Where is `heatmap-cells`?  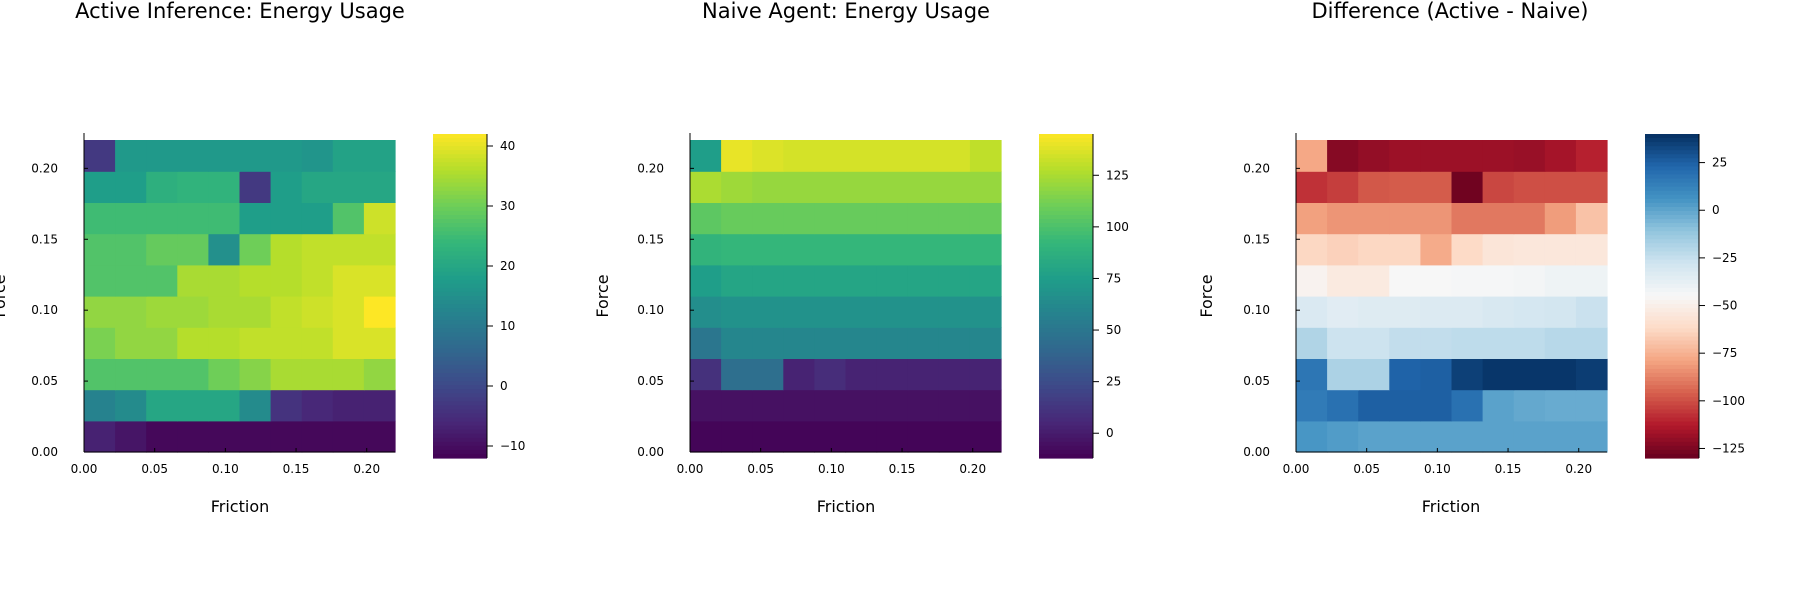 heatmap-cells is located at coordinates (1452, 296).